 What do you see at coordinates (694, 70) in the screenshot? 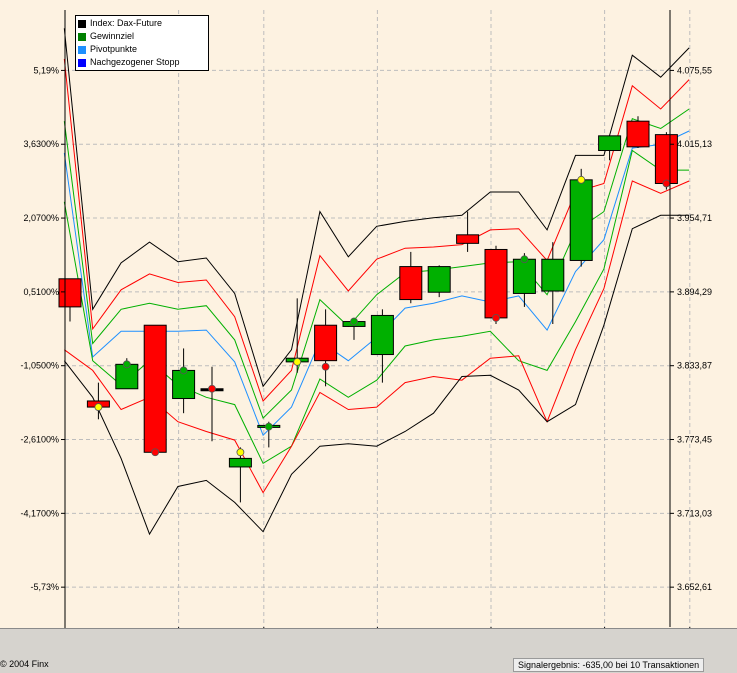
I see `right-tick-label: 4.075,55` at bounding box center [694, 70].